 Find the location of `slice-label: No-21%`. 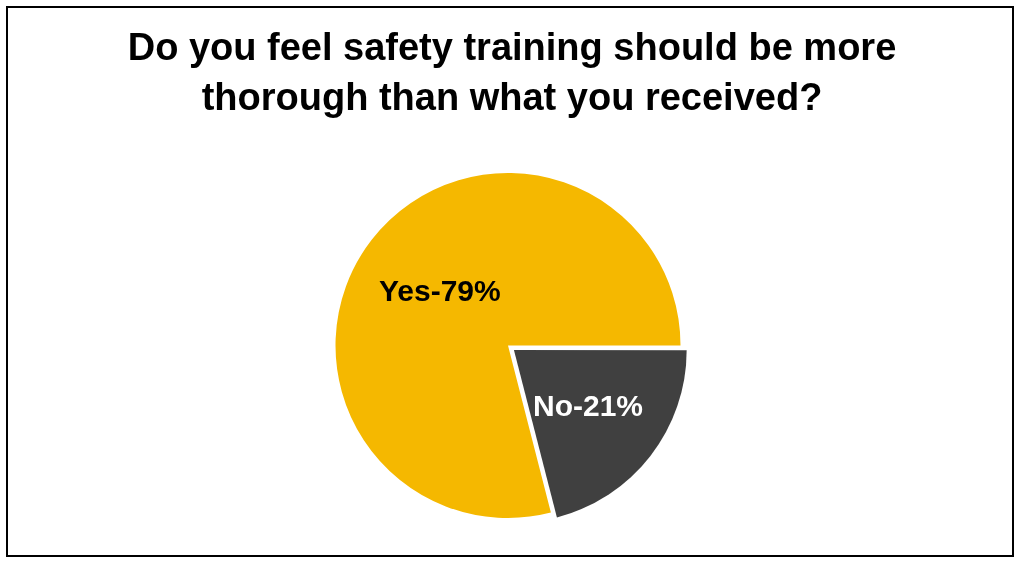

slice-label: No-21% is located at coordinates (588, 405).